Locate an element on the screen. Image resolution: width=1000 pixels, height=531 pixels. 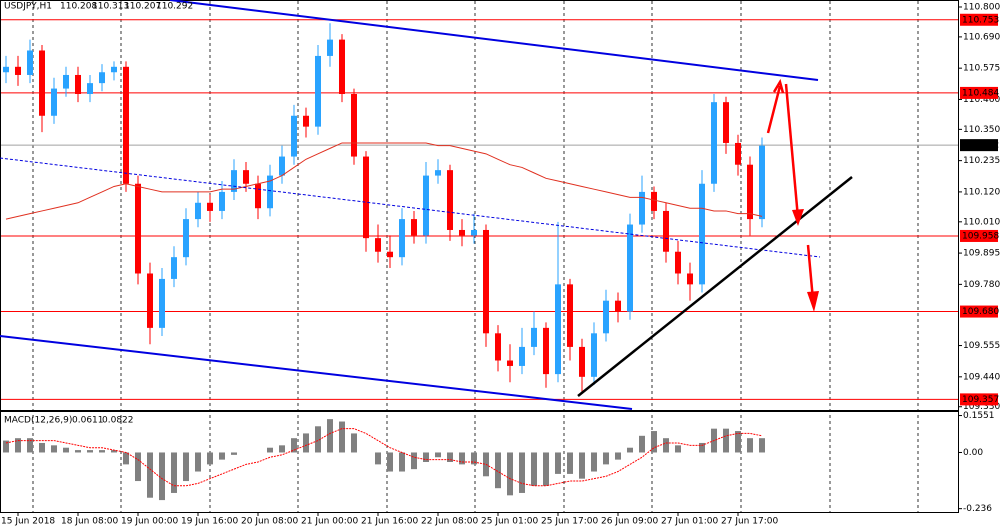
y-tick-label: 110.575 is located at coordinates (981, 69).